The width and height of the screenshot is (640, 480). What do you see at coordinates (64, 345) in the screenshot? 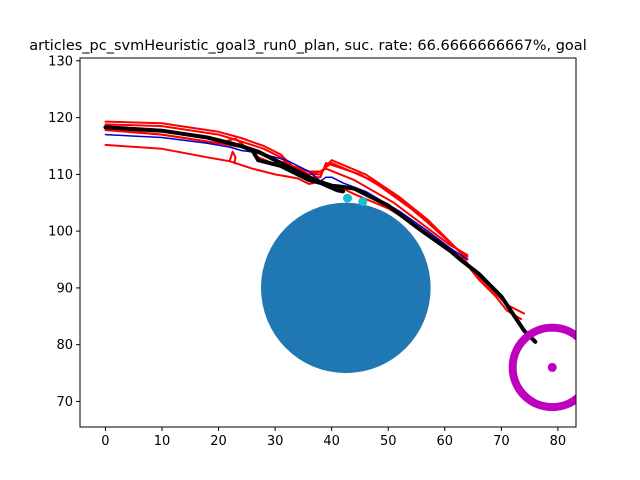
I see `y-tick-label: 80` at bounding box center [64, 345].